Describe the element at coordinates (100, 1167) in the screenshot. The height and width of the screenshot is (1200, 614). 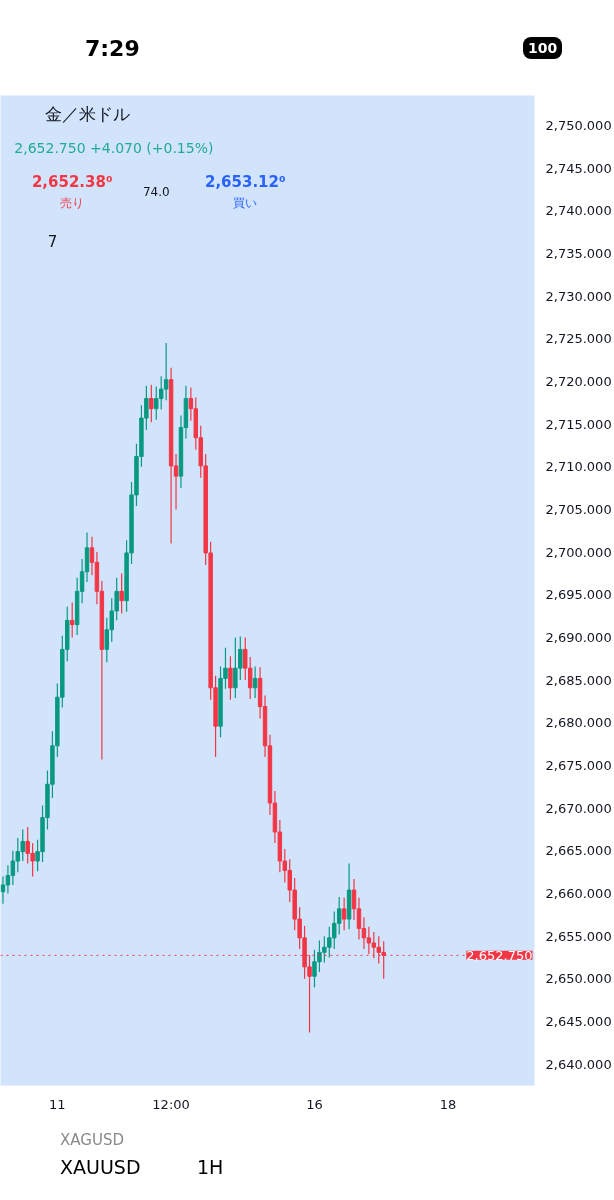
I see `text: XAUUSD` at that location.